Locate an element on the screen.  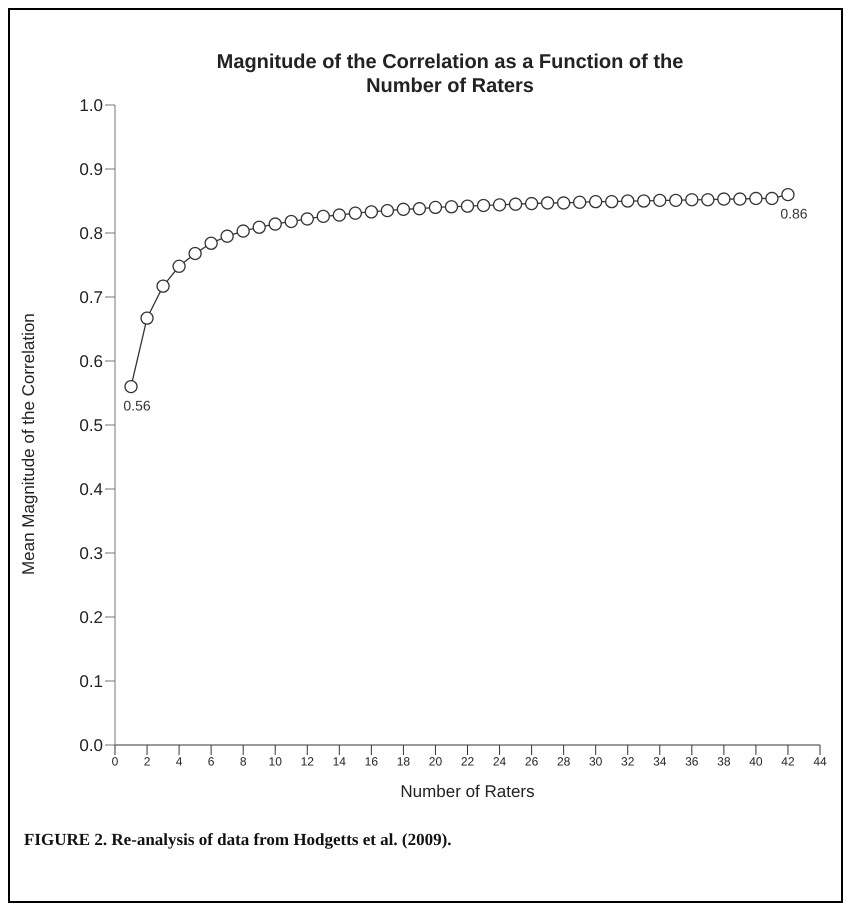
x-tick-label: 34 is located at coordinates (660, 761).